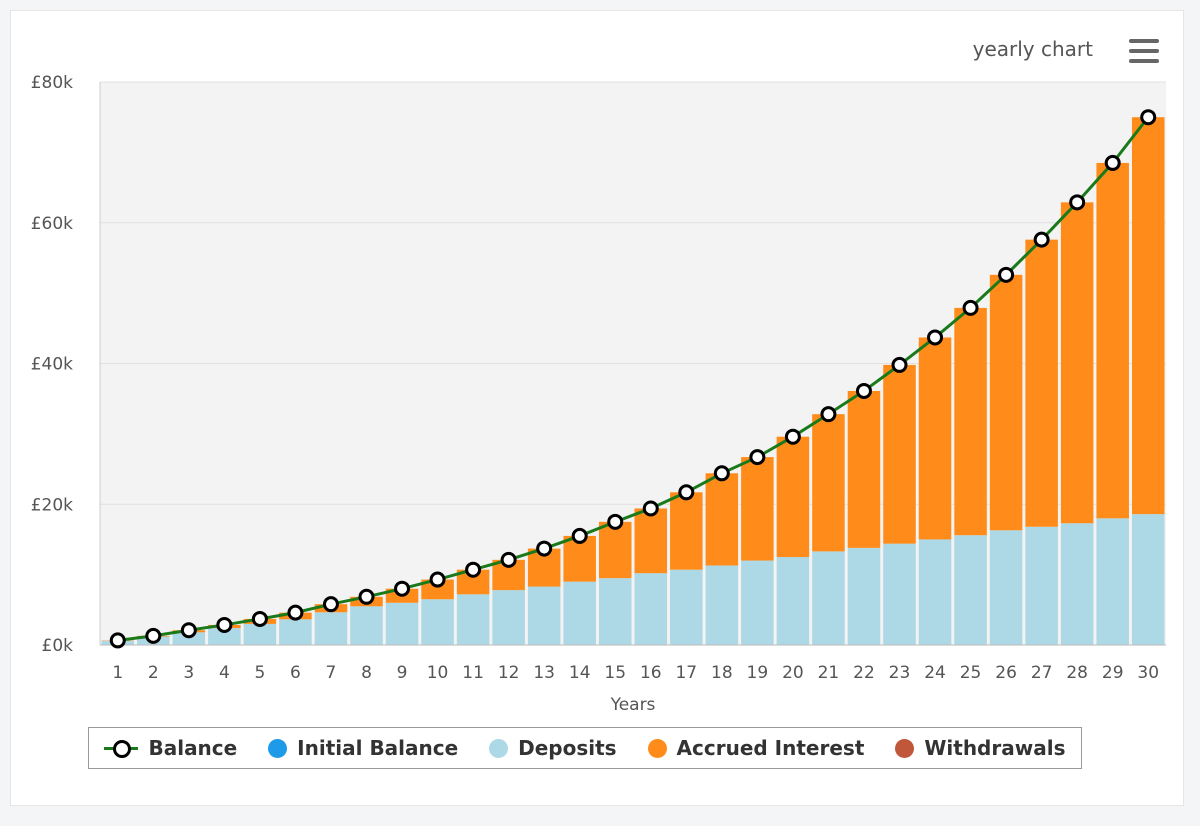  I want to click on x-tick-label: 6, so click(295, 673).